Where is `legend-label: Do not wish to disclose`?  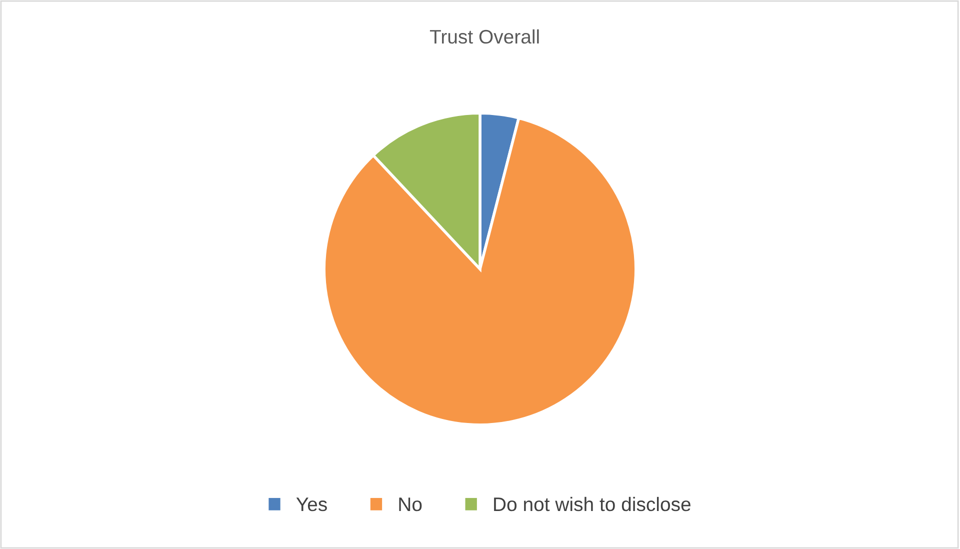 legend-label: Do not wish to disclose is located at coordinates (592, 504).